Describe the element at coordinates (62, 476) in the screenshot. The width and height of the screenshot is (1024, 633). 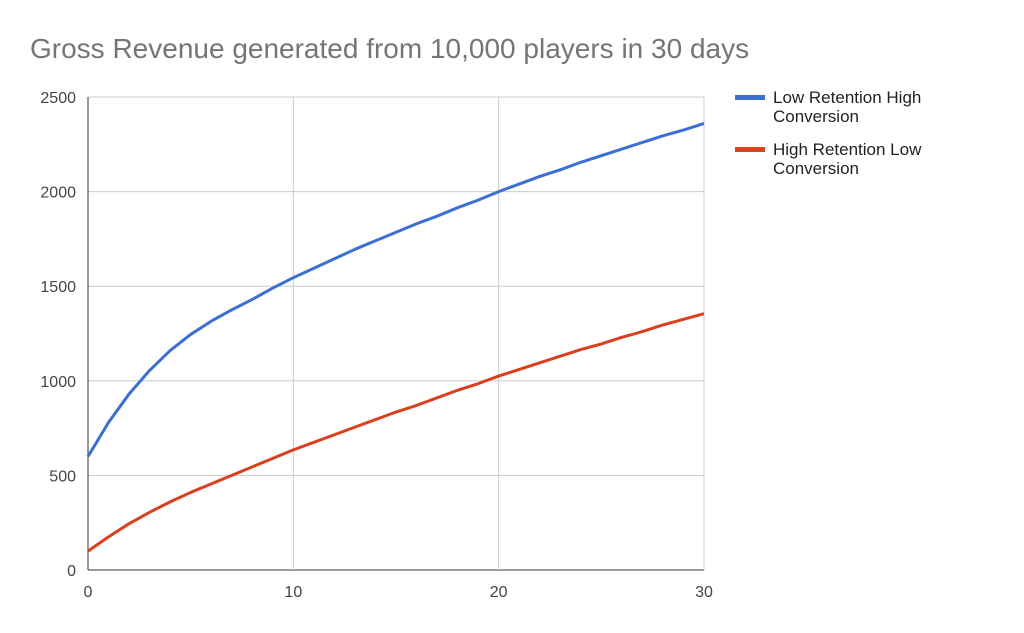
I see `y-tick-label: 500` at that location.